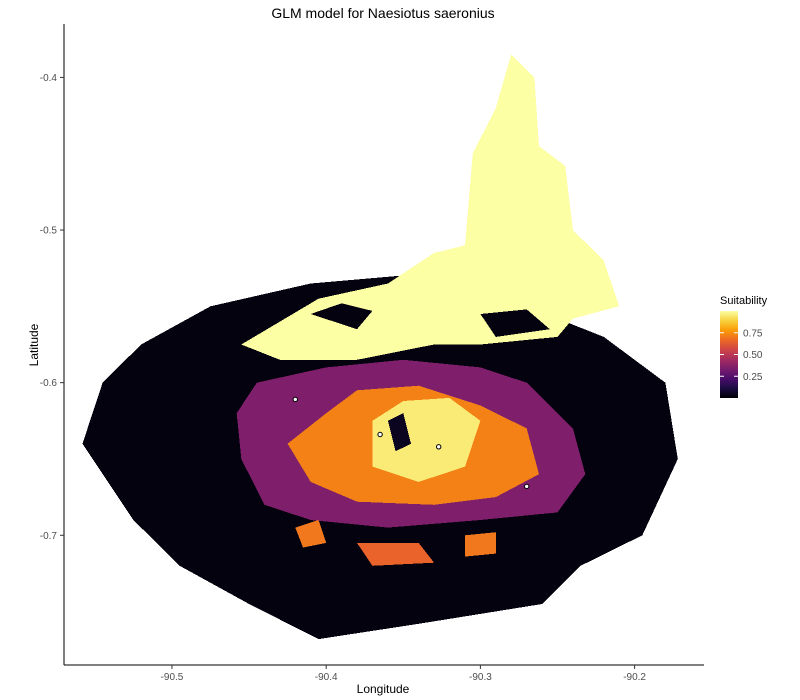  What do you see at coordinates (634, 677) in the screenshot?
I see `x-tick-label: -90.2` at bounding box center [634, 677].